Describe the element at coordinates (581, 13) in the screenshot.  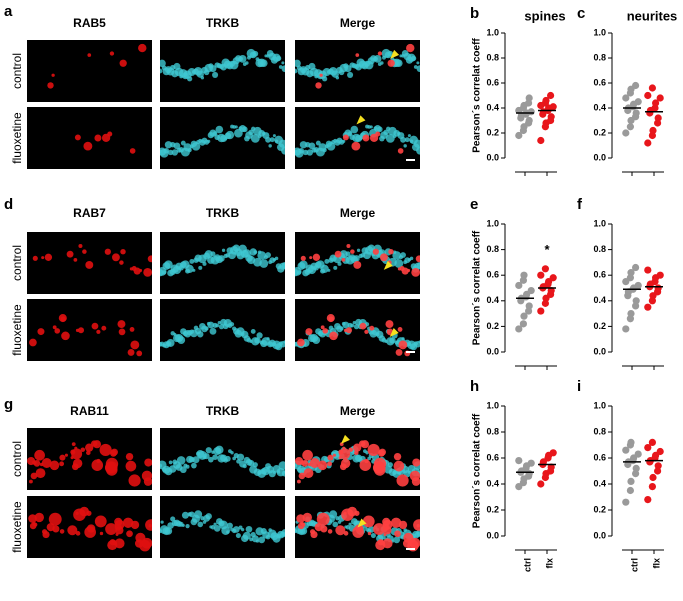
I see `panel-letter: c` at that location.